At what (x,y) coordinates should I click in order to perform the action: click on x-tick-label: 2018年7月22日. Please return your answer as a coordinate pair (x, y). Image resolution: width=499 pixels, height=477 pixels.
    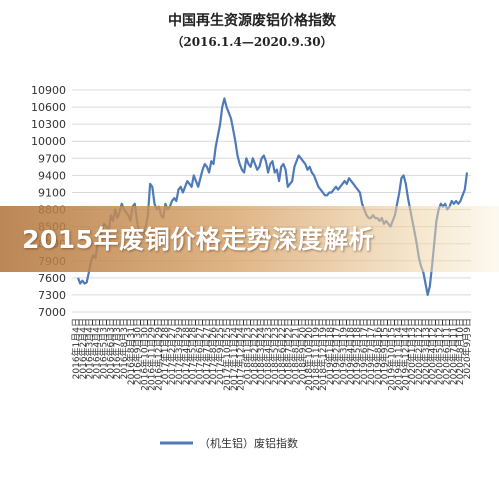
    Looking at the image, I should click on (289, 351).